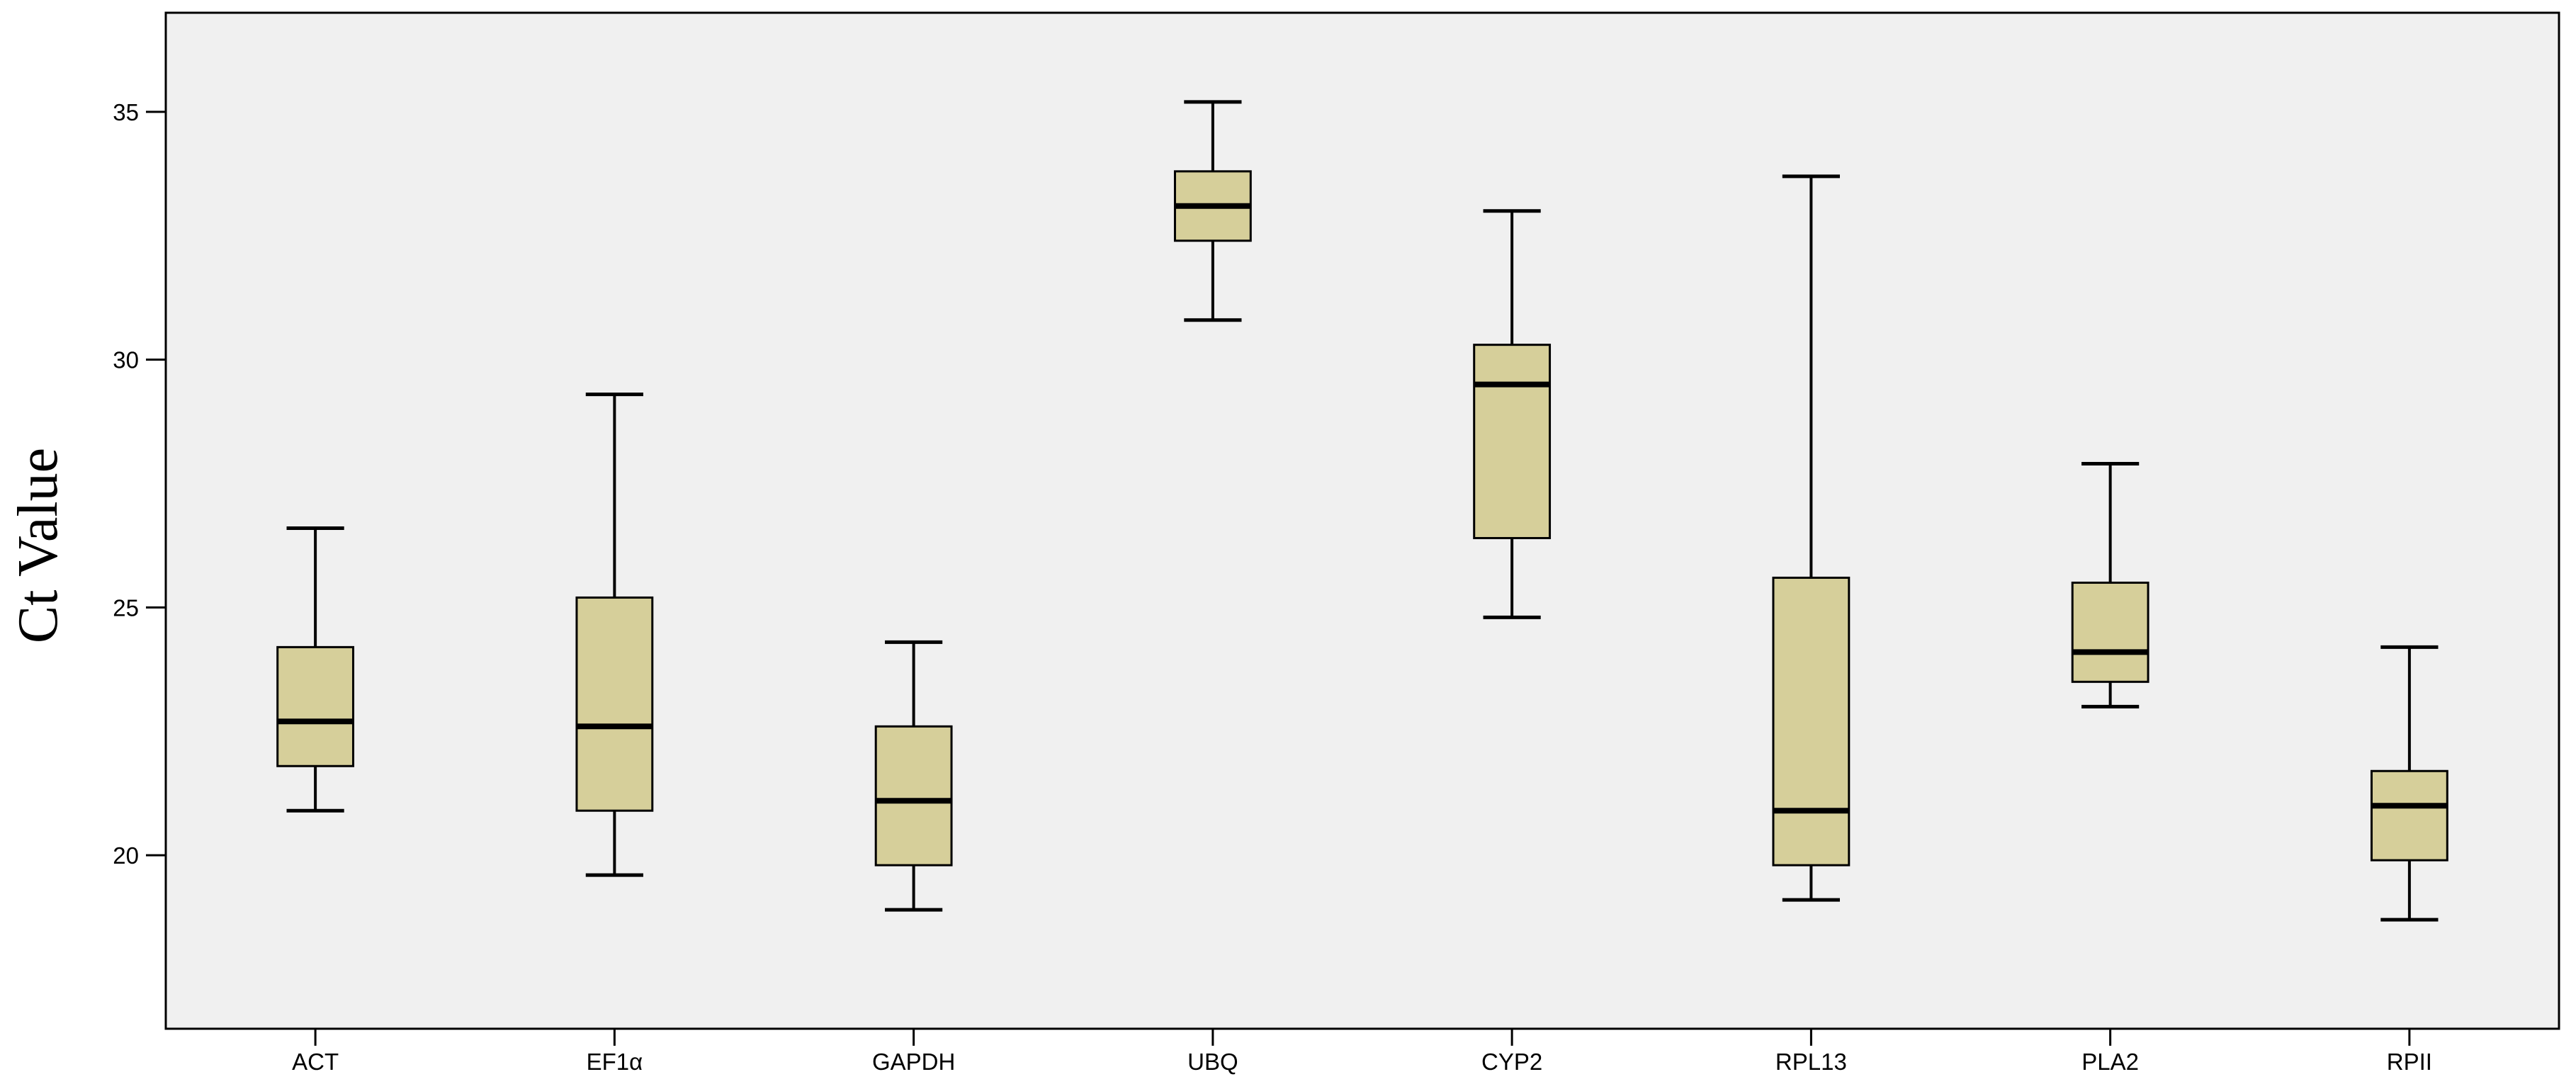  What do you see at coordinates (913, 1062) in the screenshot?
I see `x-tick-label: GAPDH` at bounding box center [913, 1062].